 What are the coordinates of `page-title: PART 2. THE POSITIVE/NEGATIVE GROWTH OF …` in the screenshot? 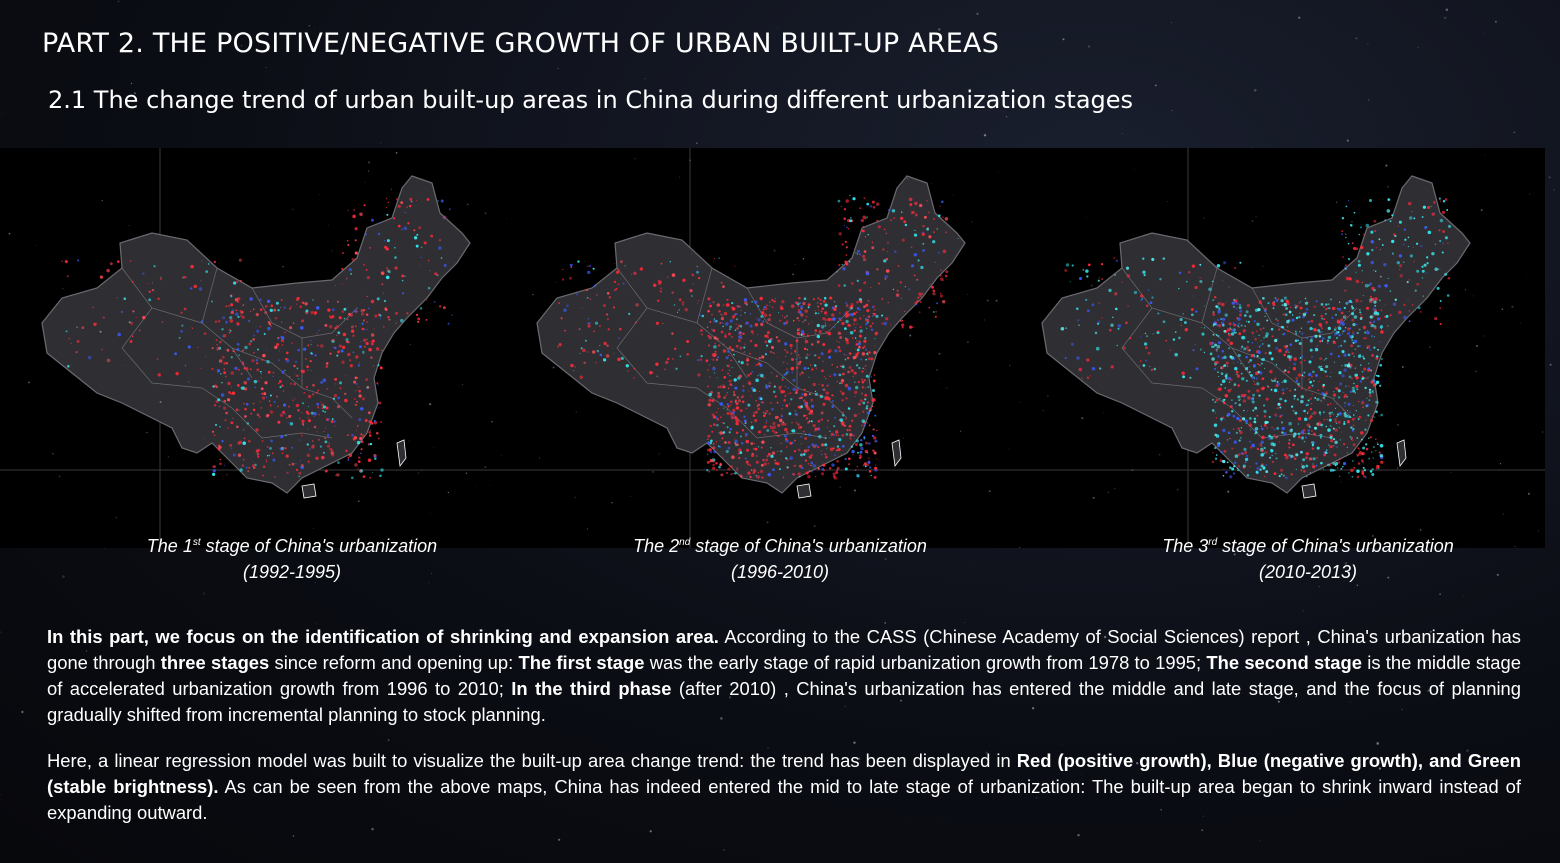 It's located at (521, 43).